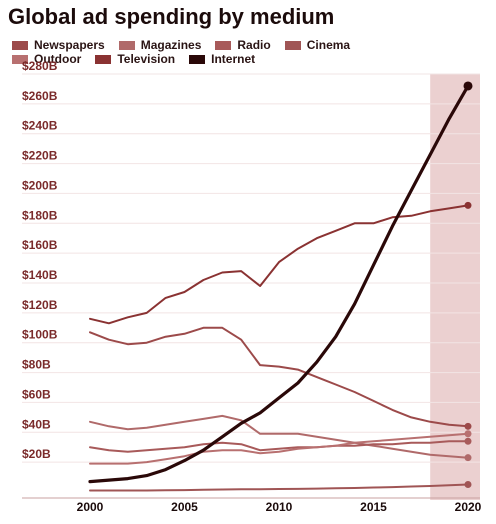 This screenshot has width=496, height=524. What do you see at coordinates (468, 507) in the screenshot?
I see `x-tick-label: 2020` at bounding box center [468, 507].